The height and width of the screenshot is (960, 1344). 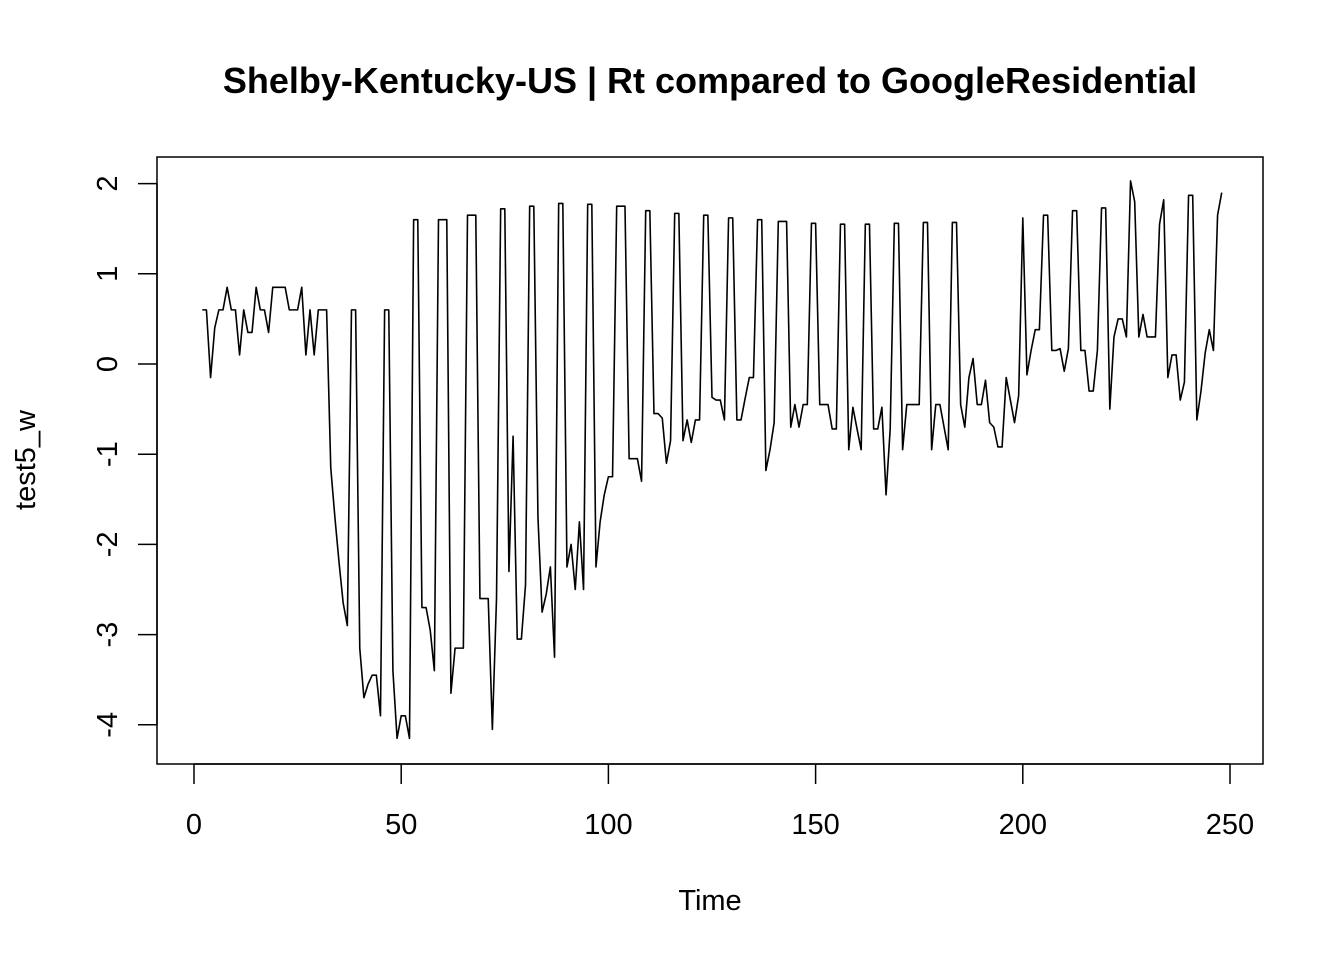 What do you see at coordinates (108, 274) in the screenshot?
I see `y-tick-label: 1` at bounding box center [108, 274].